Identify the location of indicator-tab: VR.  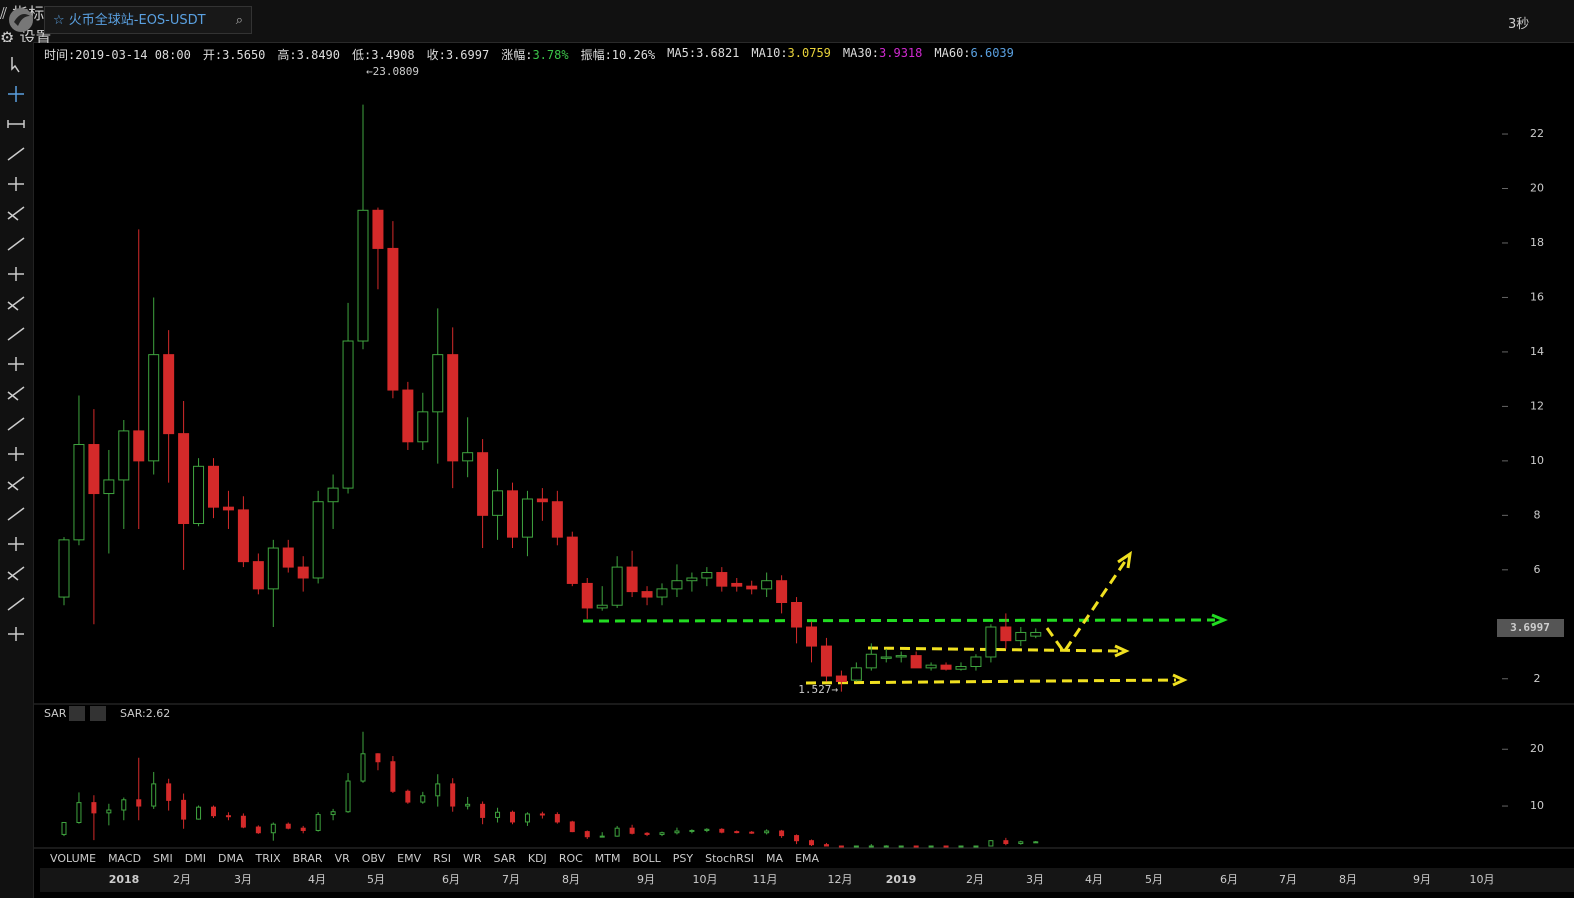
(343, 858).